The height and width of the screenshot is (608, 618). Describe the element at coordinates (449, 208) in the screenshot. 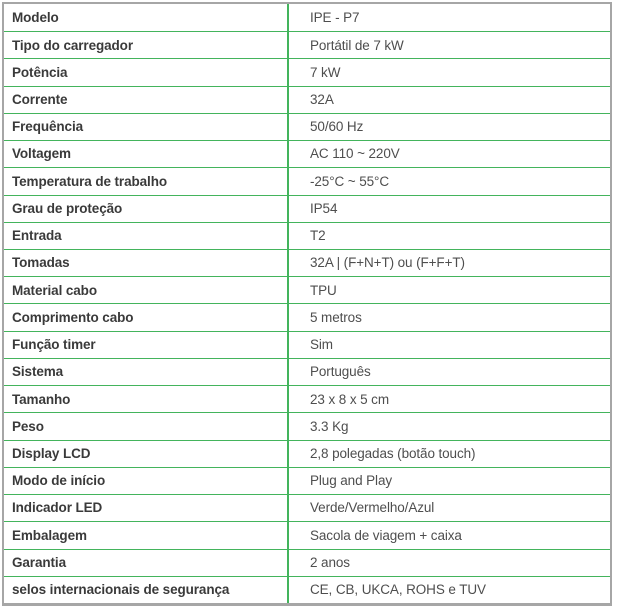

I see `spec-value: IP54` at that location.